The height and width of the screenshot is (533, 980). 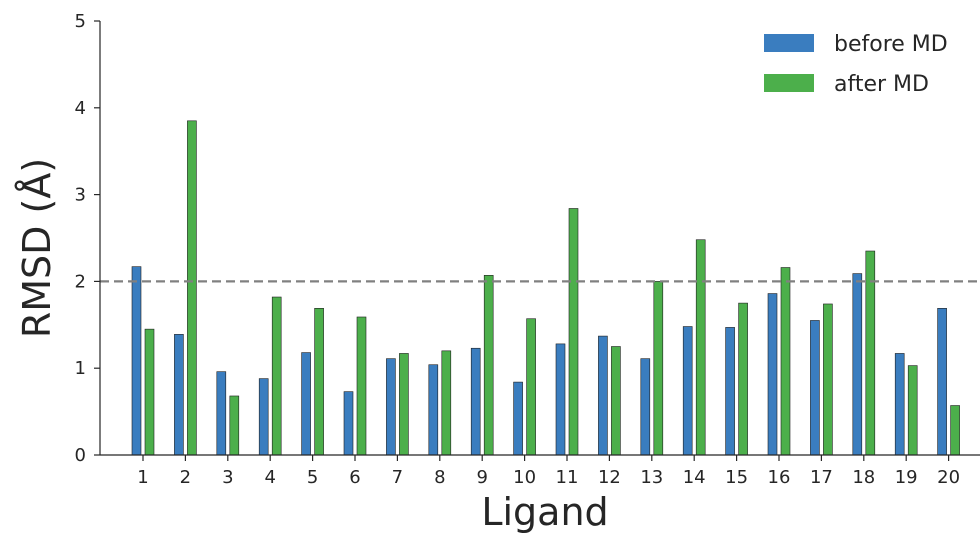 What do you see at coordinates (87, 238) in the screenshot?
I see `y-ticks: 0 1 2 3 4 5` at bounding box center [87, 238].